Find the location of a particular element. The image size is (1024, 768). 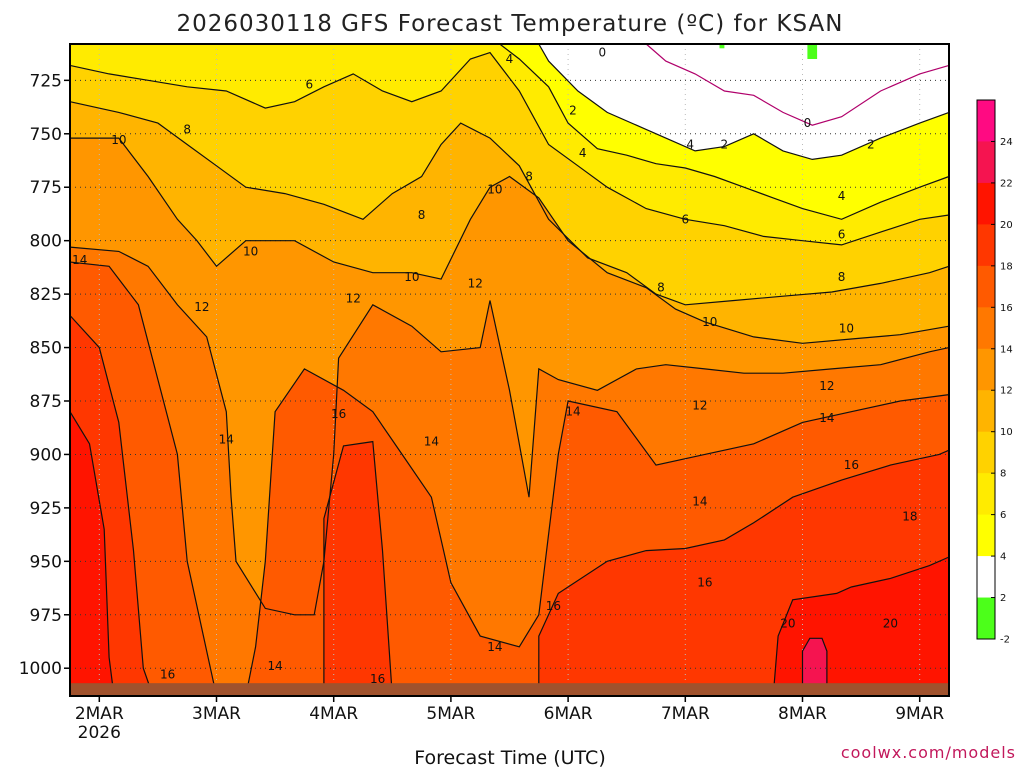

contour-label-10: 2 is located at coordinates (871, 144).